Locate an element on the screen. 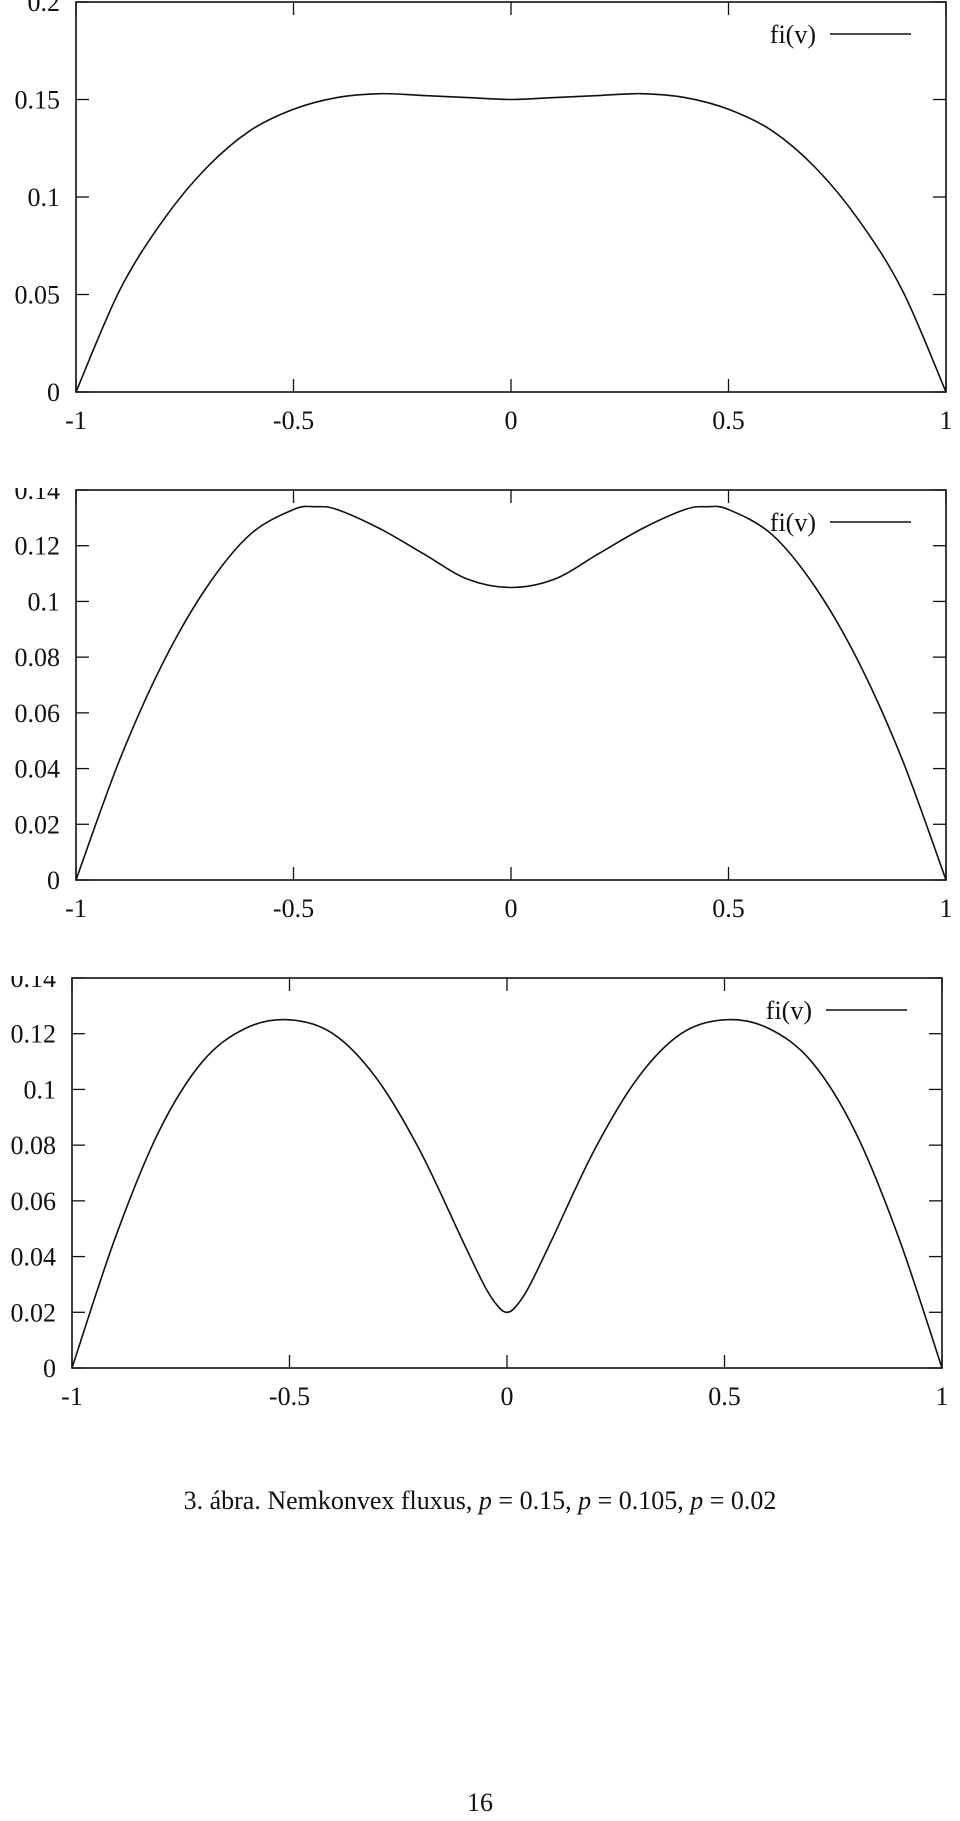 The width and height of the screenshot is (960, 1821). caption-var-3: p is located at coordinates (697, 1500).